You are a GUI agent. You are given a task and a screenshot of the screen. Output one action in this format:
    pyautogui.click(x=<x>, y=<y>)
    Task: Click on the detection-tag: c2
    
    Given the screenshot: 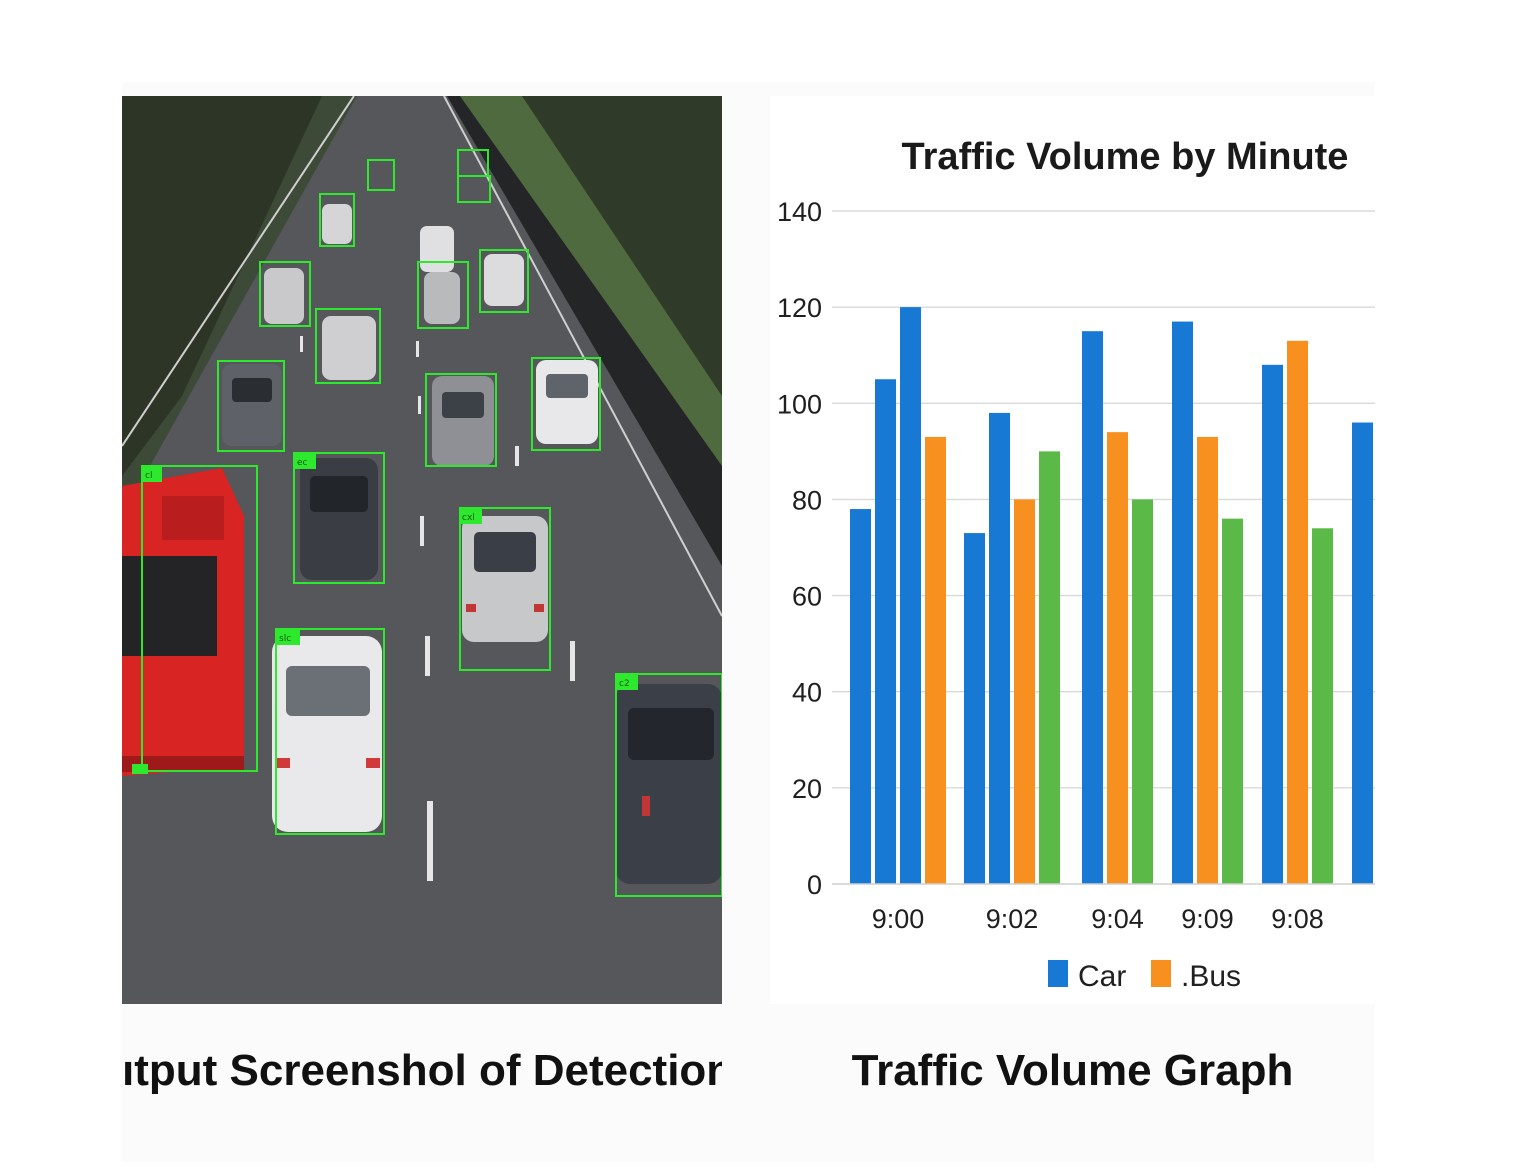 What is the action you would take?
    pyautogui.click(x=624, y=684)
    